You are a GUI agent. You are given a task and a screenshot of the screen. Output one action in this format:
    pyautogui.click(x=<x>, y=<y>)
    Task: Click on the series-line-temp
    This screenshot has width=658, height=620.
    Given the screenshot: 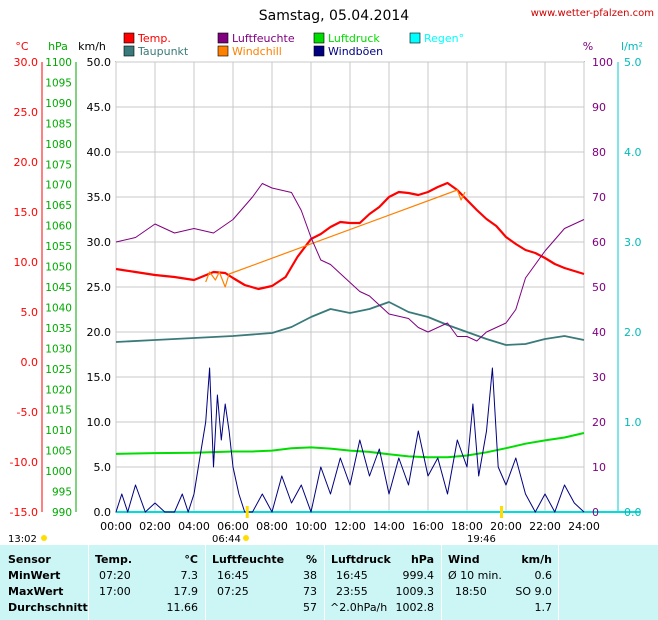 What is the action you would take?
    pyautogui.click(x=350, y=236)
    